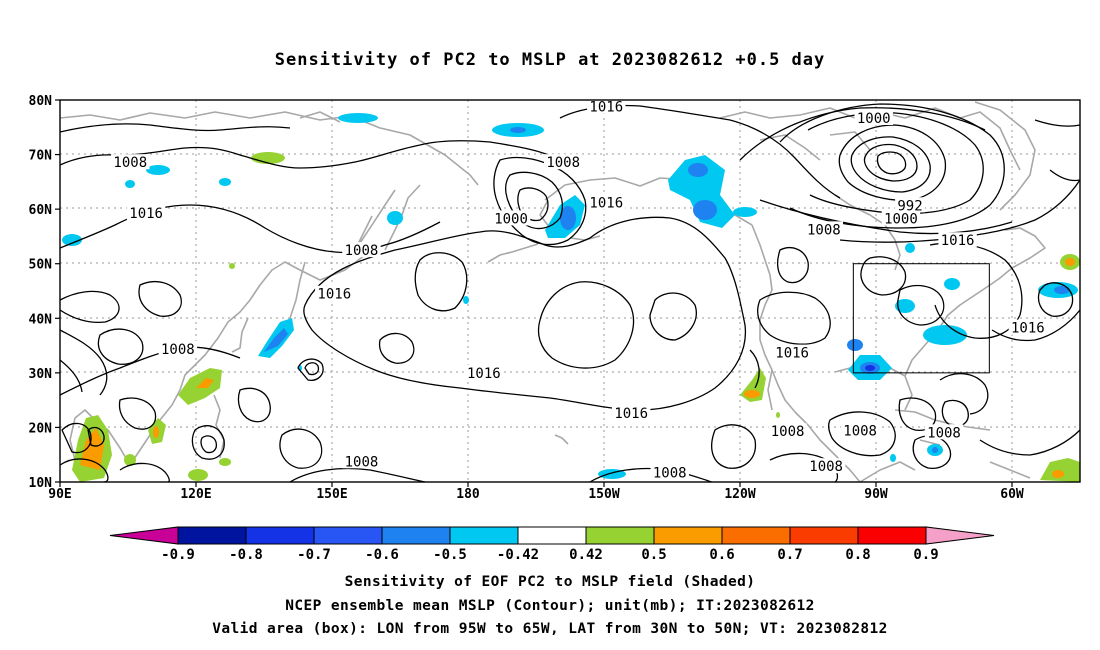 The image size is (1100, 650). I want to click on colorbar-label: 0.8, so click(857, 555).